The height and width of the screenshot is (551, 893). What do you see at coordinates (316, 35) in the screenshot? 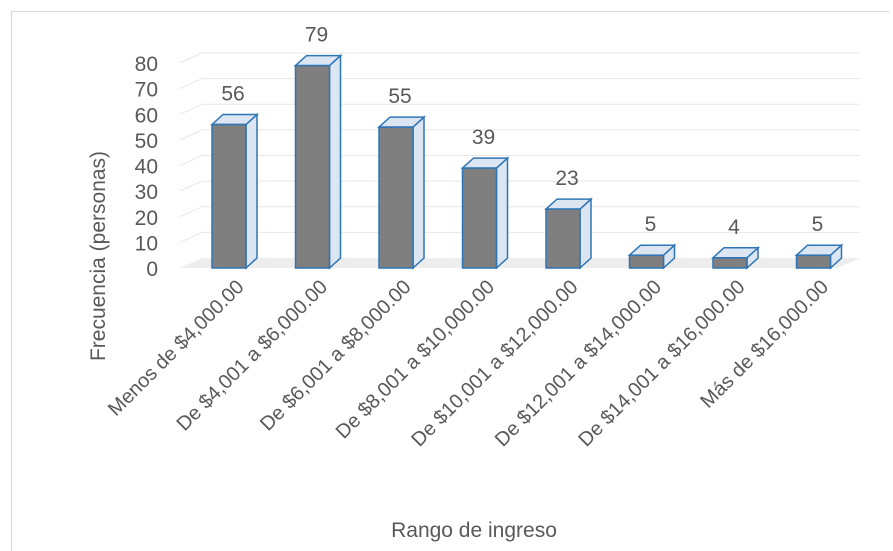
I see `data-label: 79` at bounding box center [316, 35].